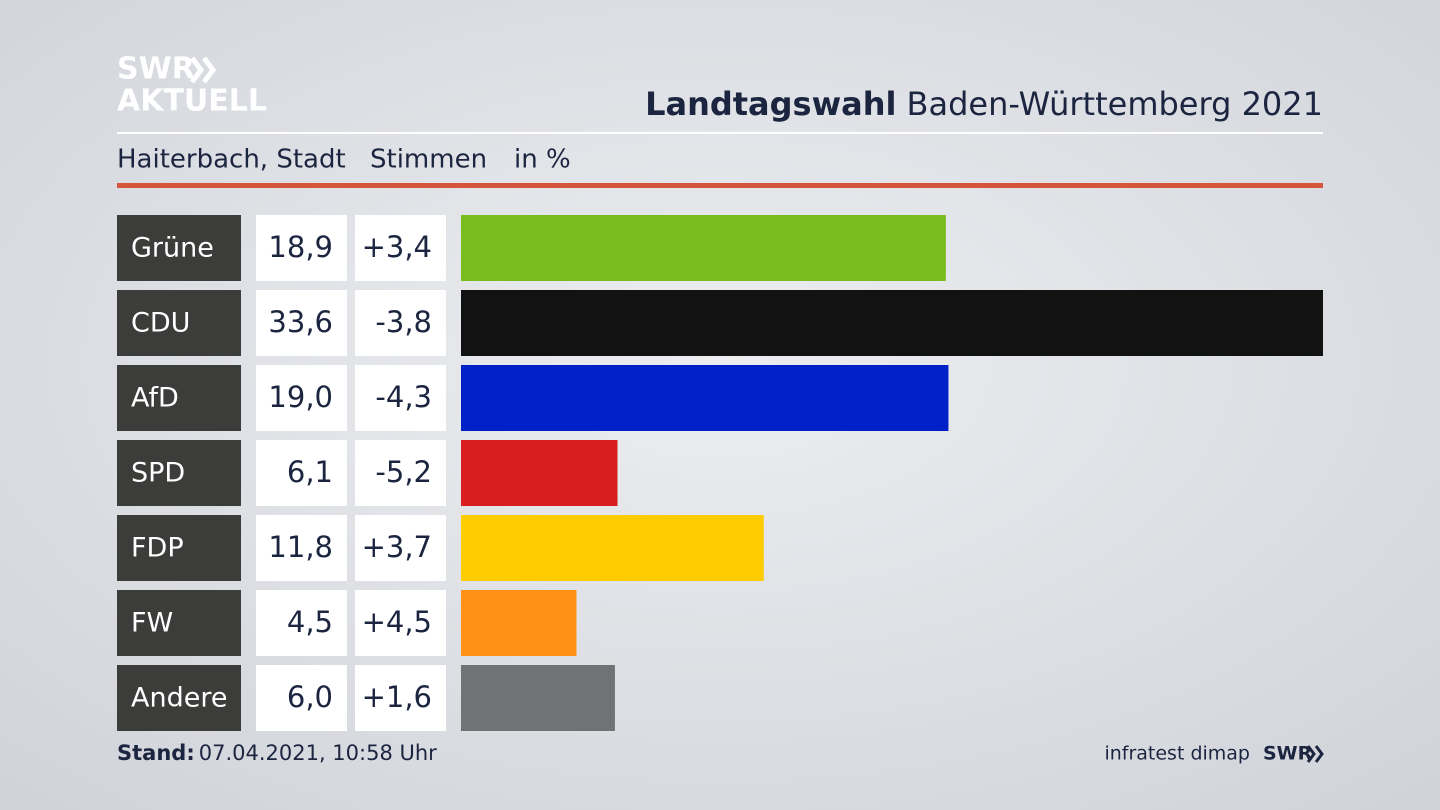  What do you see at coordinates (192, 101) in the screenshot?
I see `logo-text: AKTUELL` at bounding box center [192, 101].